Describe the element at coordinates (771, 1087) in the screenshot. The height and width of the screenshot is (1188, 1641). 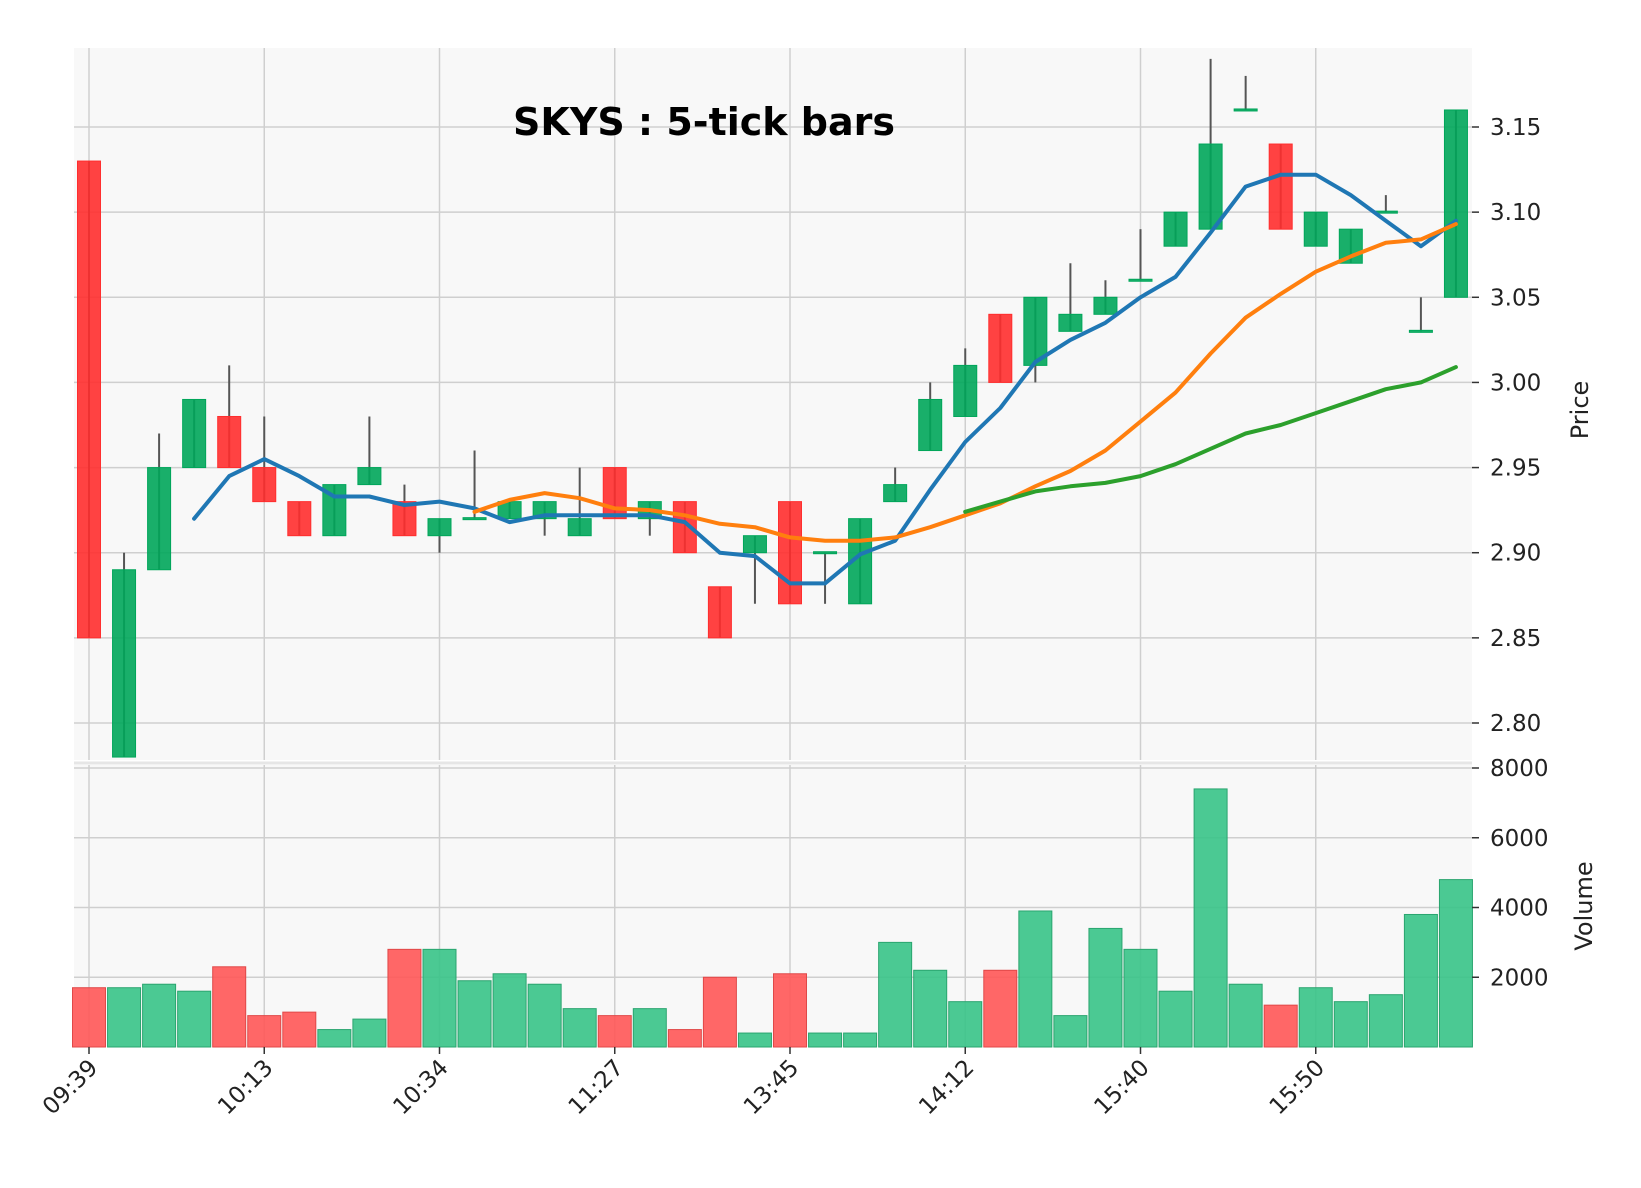
I see `x-tick-label: 13:45` at that location.